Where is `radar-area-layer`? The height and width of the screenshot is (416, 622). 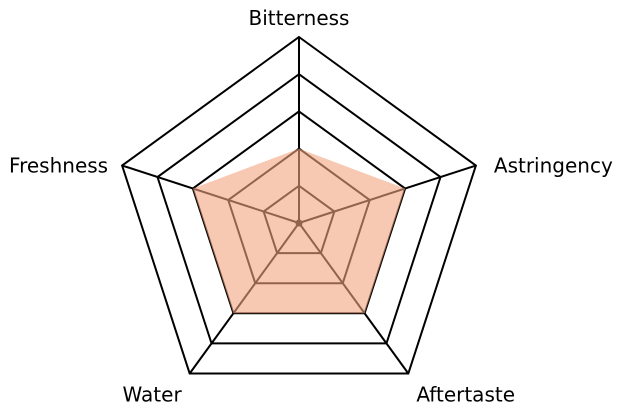 radar-area-layer is located at coordinates (299, 231).